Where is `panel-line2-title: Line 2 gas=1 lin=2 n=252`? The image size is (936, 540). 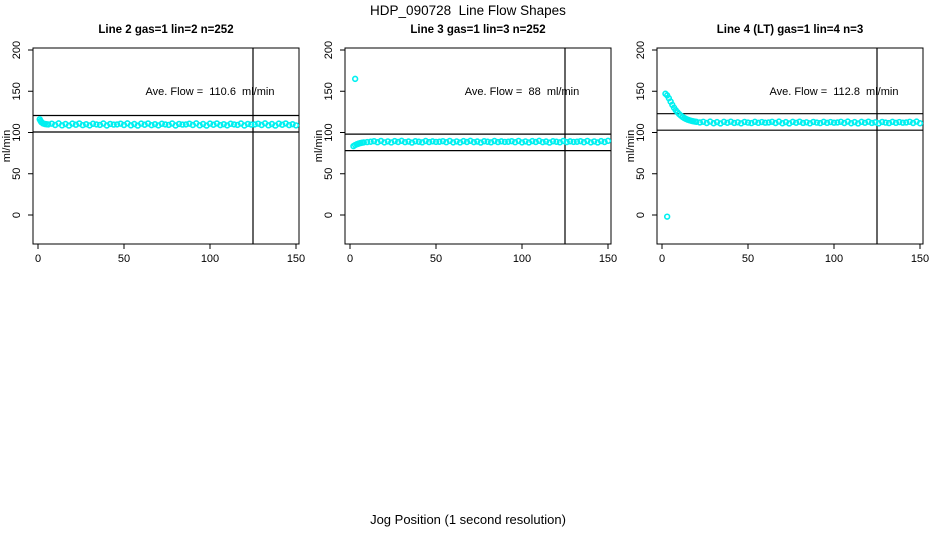
panel-line2-title: Line 2 gas=1 lin=2 n=252 is located at coordinates (166, 30).